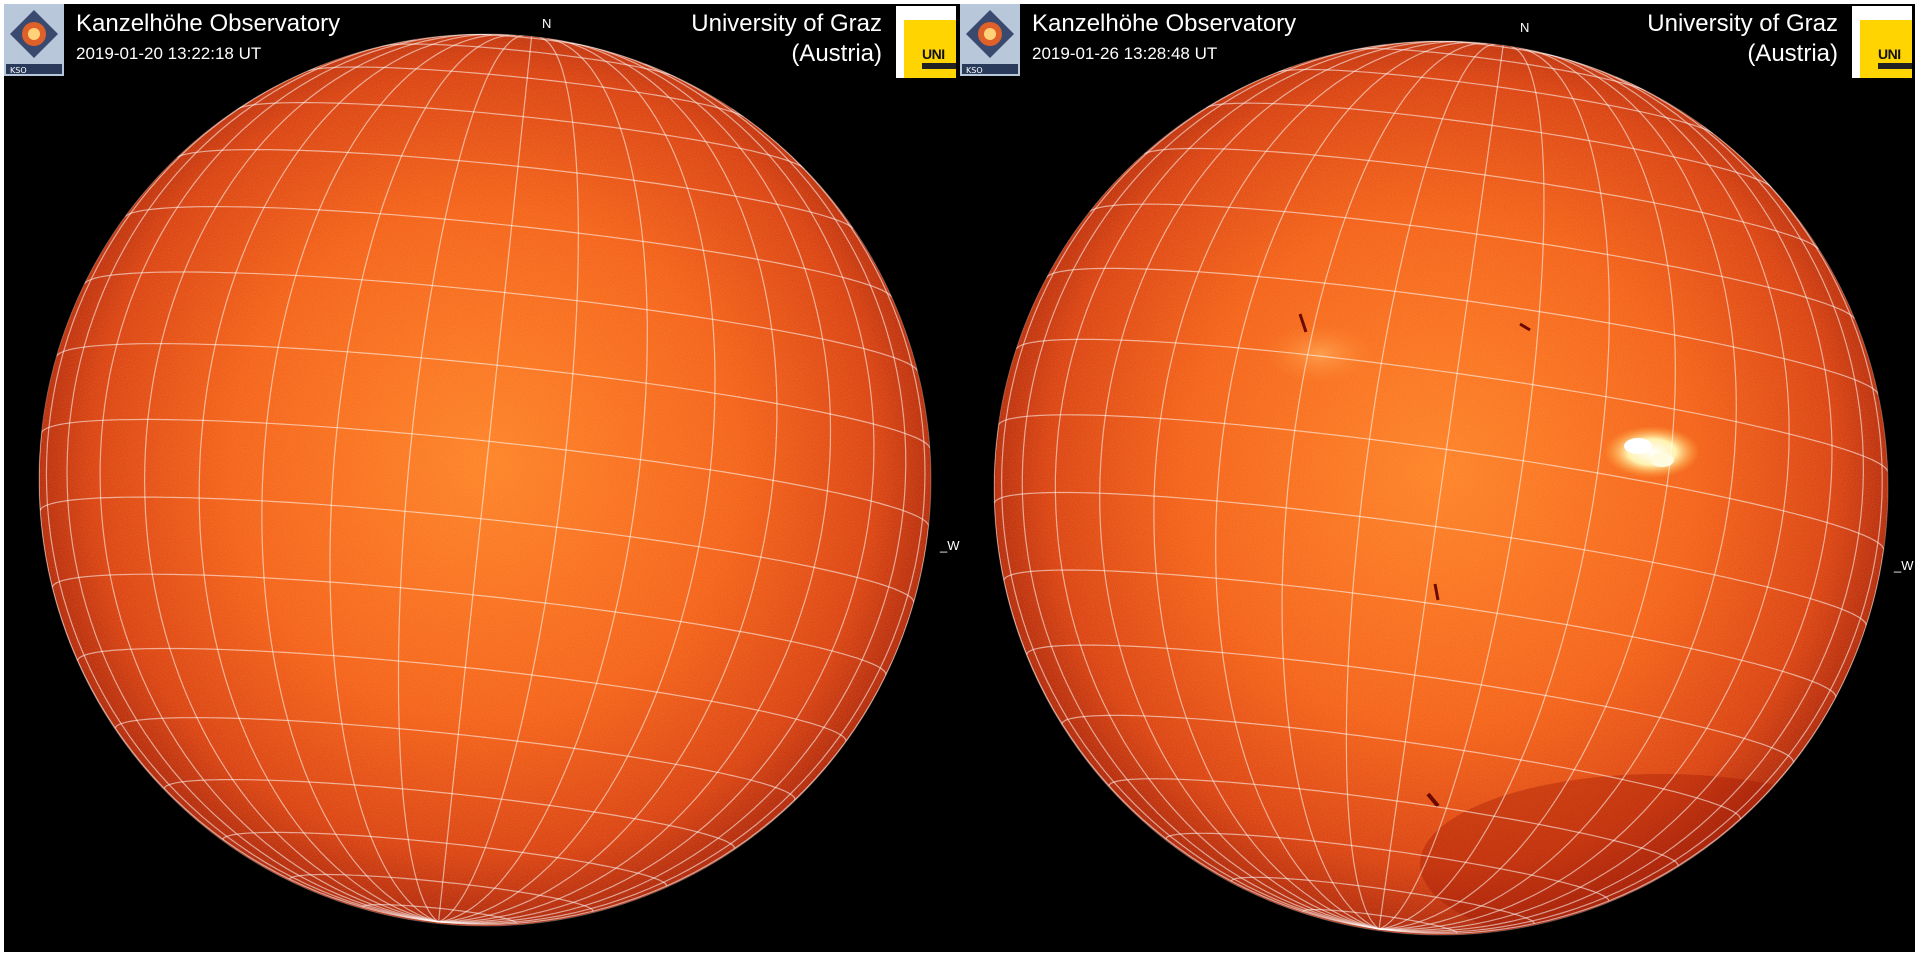 This screenshot has height=960, width=1915. What do you see at coordinates (1125, 53) in the screenshot?
I see `observation-timestamp: 2019-01-26 13:28:48 UT` at bounding box center [1125, 53].